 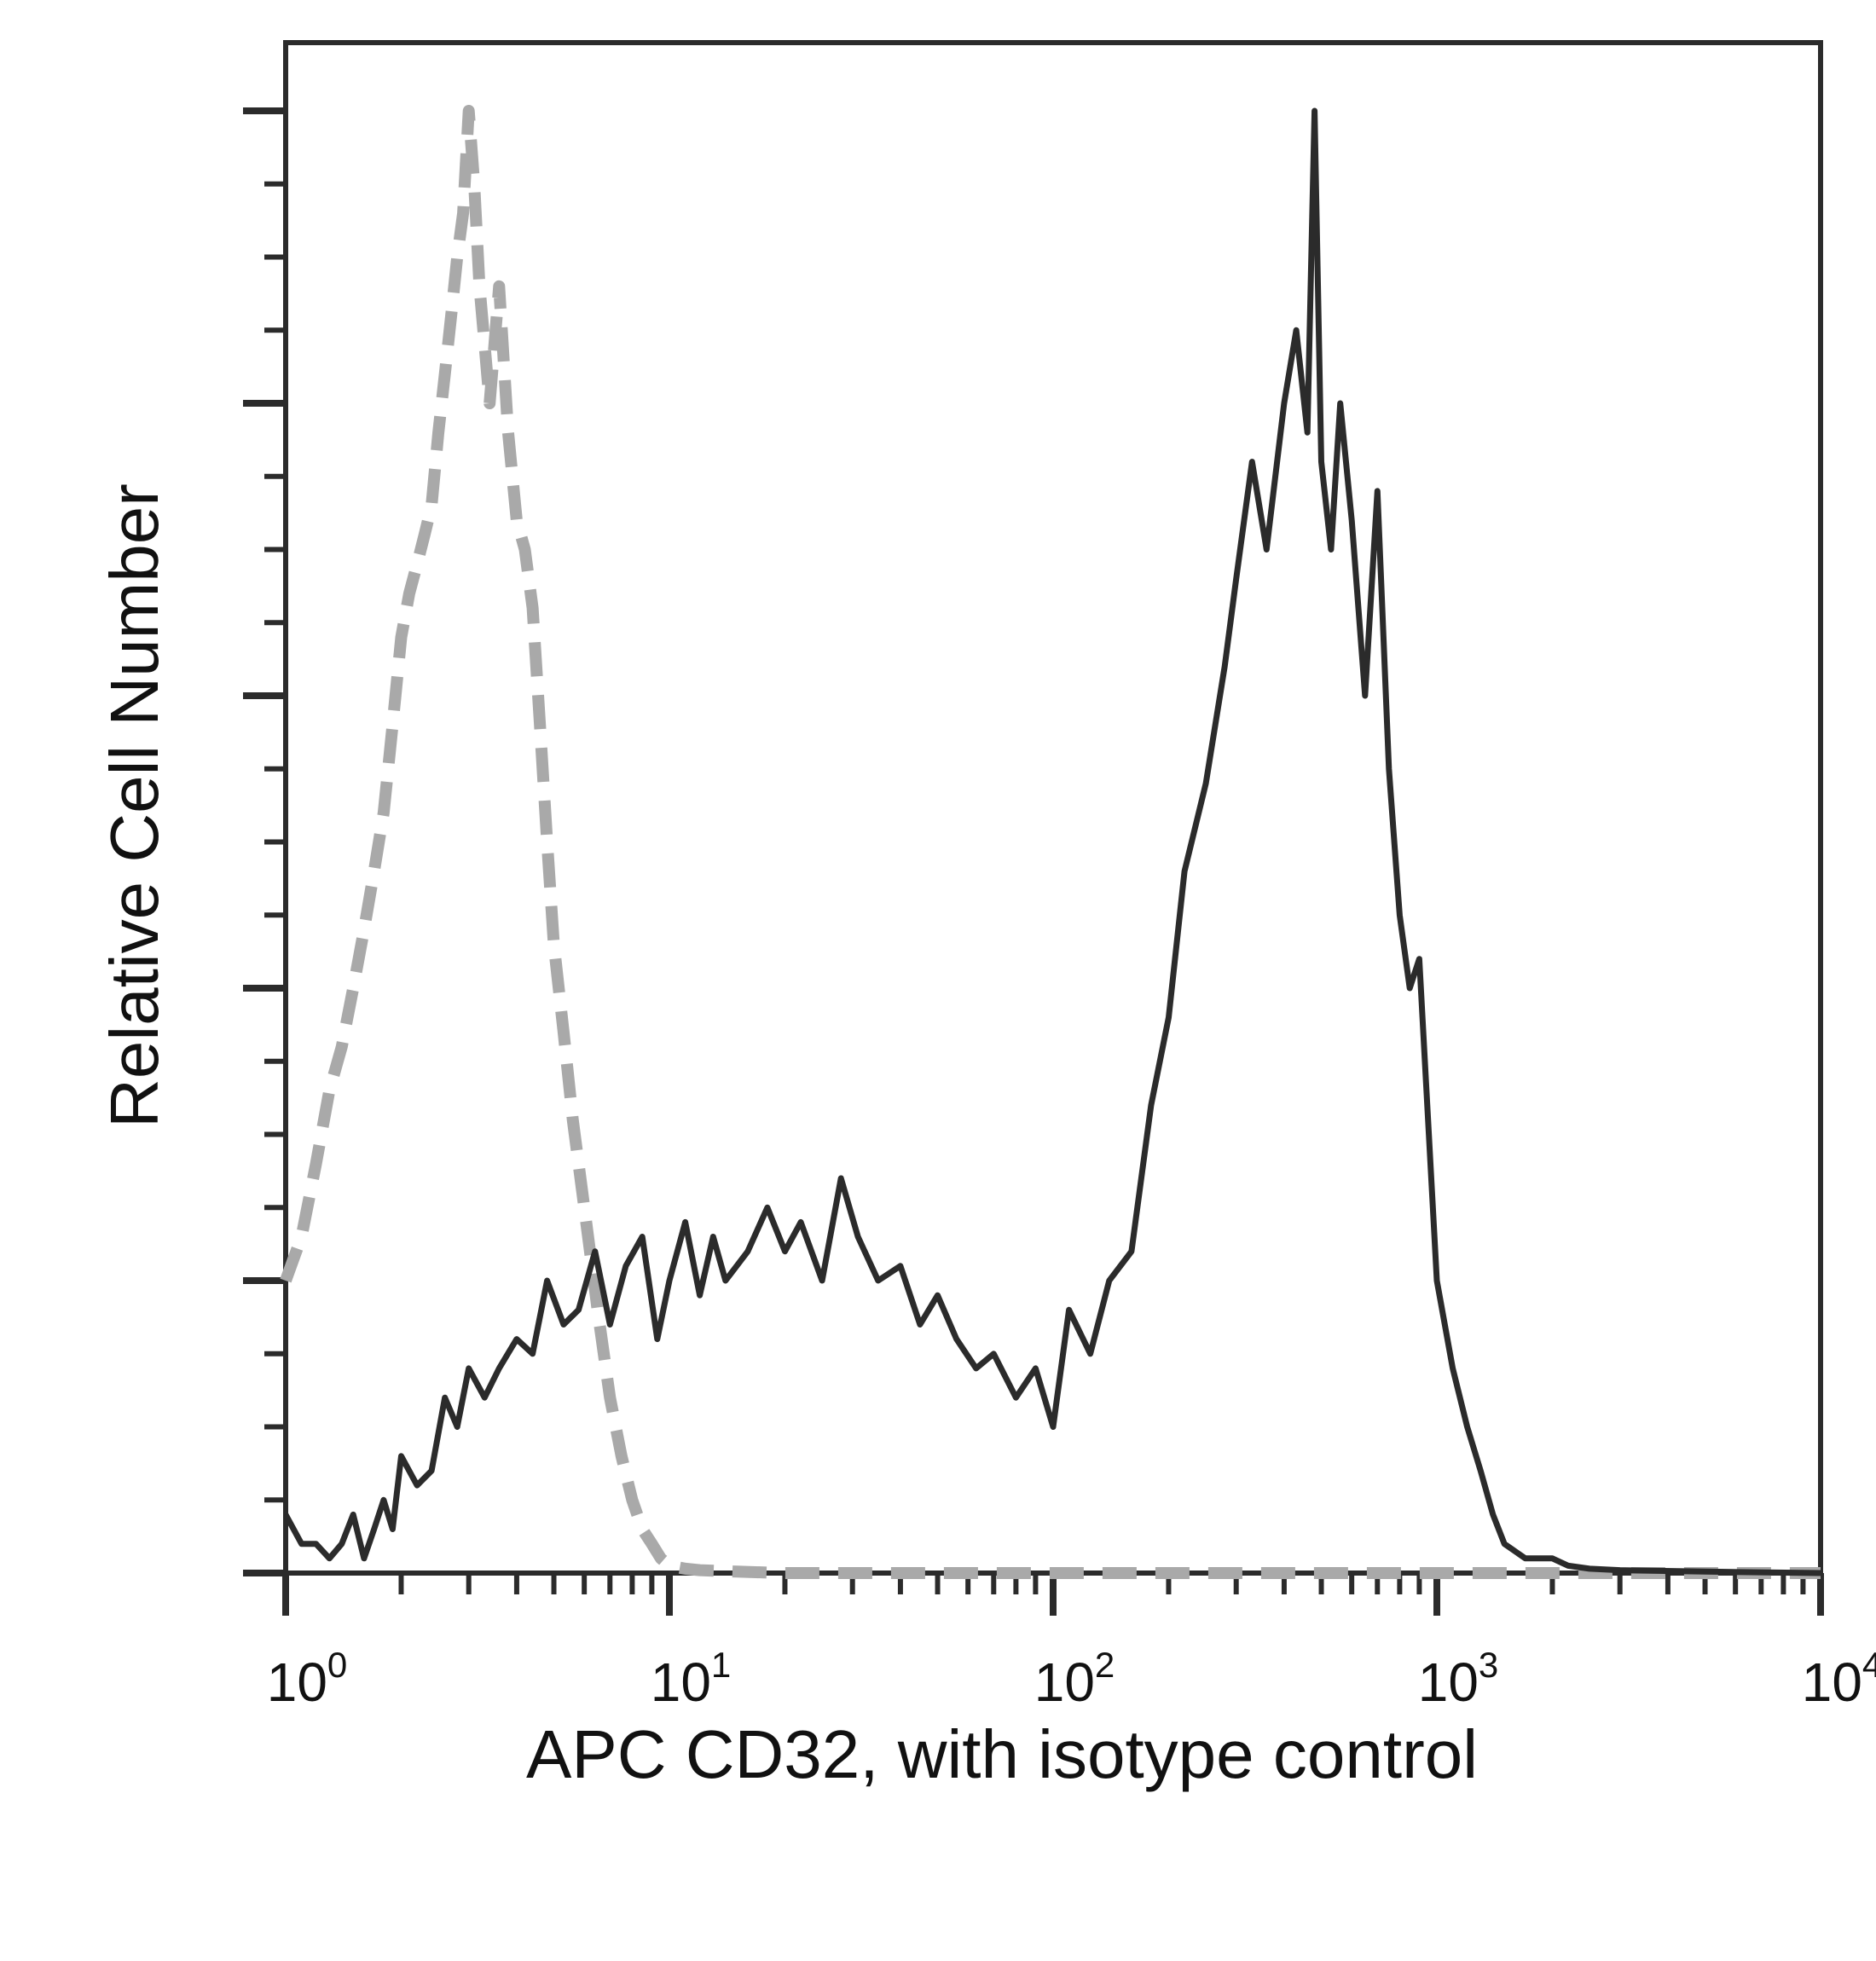 What do you see at coordinates (337, 1665) in the screenshot?
I see `x-tick-label-exponent: 0` at bounding box center [337, 1665].